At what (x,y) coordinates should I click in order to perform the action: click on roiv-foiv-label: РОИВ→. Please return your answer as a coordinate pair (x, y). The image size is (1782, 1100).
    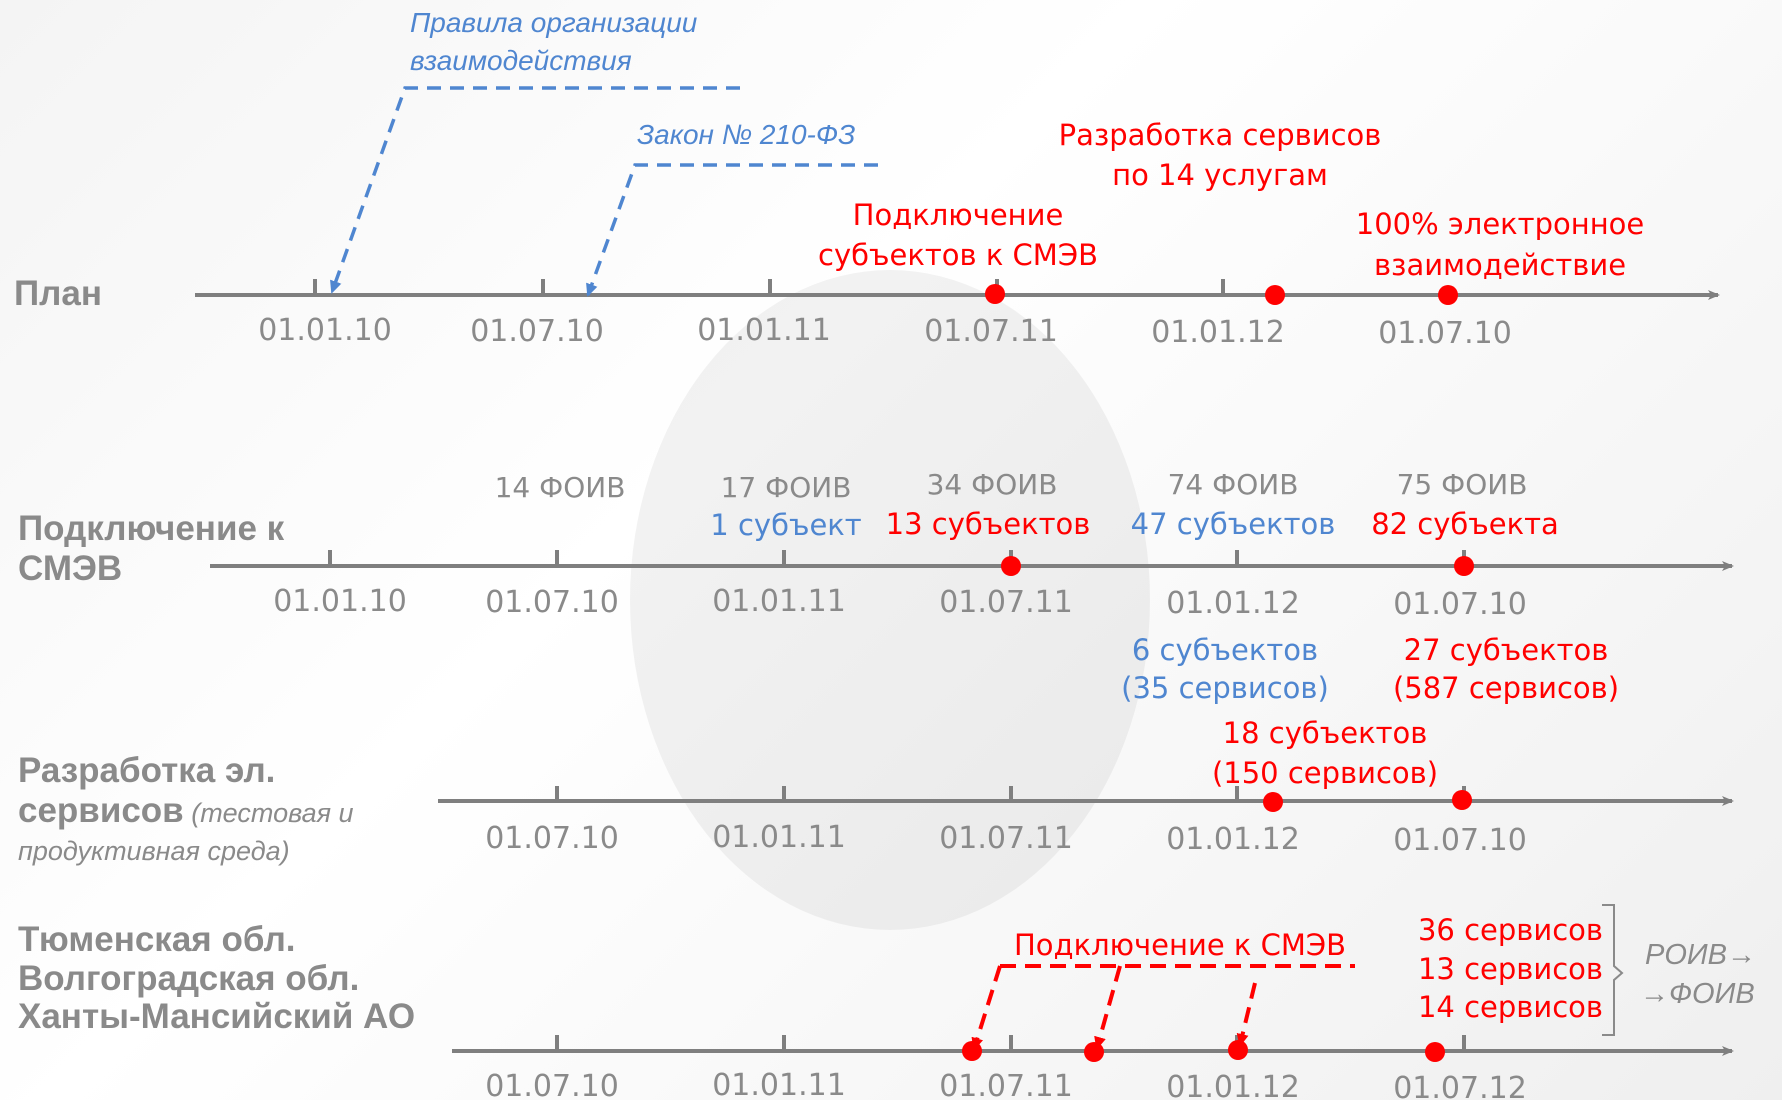
    Looking at the image, I should click on (1700, 955).